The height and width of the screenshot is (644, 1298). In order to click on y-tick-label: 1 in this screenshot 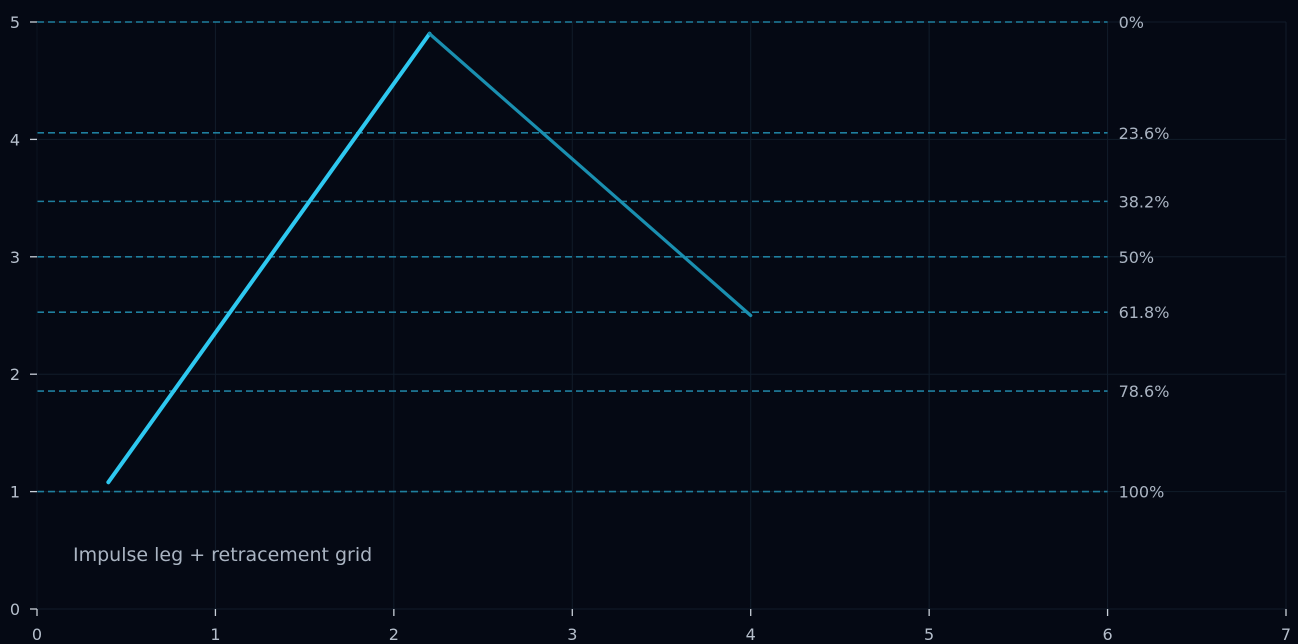, I will do `click(15, 492)`.